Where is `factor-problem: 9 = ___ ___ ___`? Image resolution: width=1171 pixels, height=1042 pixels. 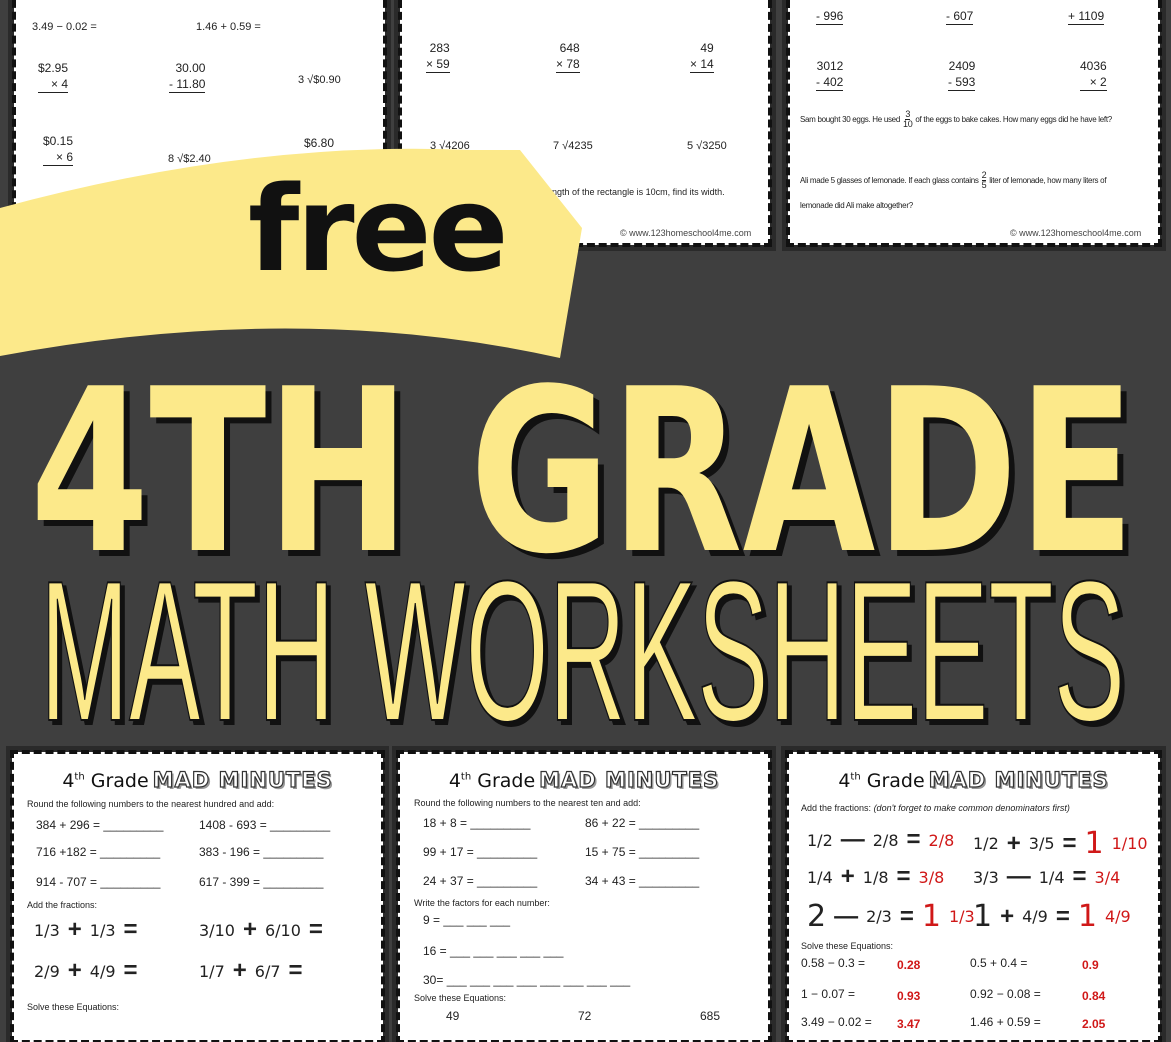 factor-problem: 9 = ___ ___ ___ is located at coordinates (467, 920).